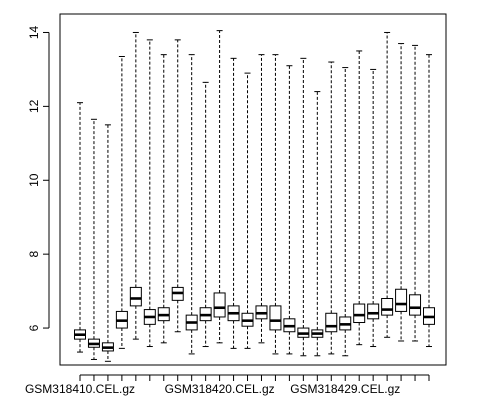  I want to click on y-tick-label: 12, so click(34, 106).